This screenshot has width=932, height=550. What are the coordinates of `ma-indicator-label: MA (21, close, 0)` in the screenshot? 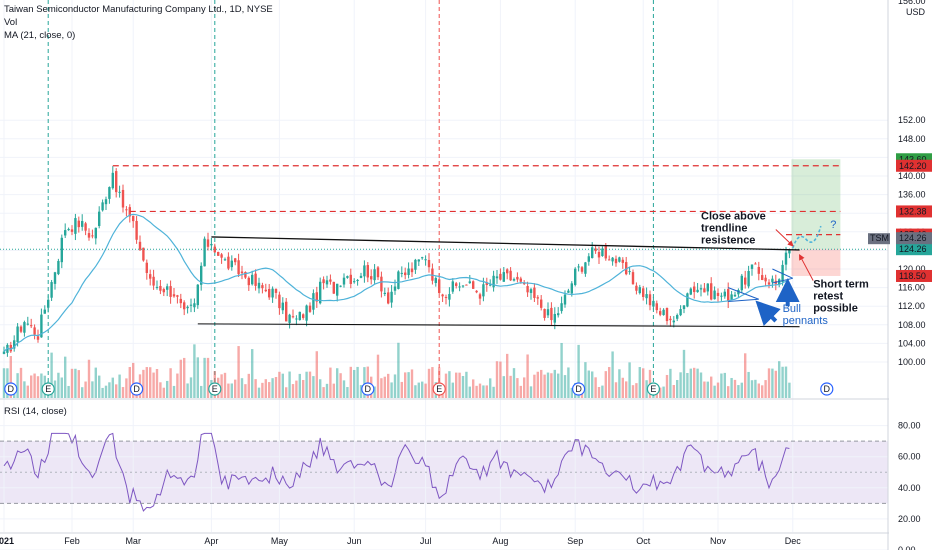 It's located at (40, 35).